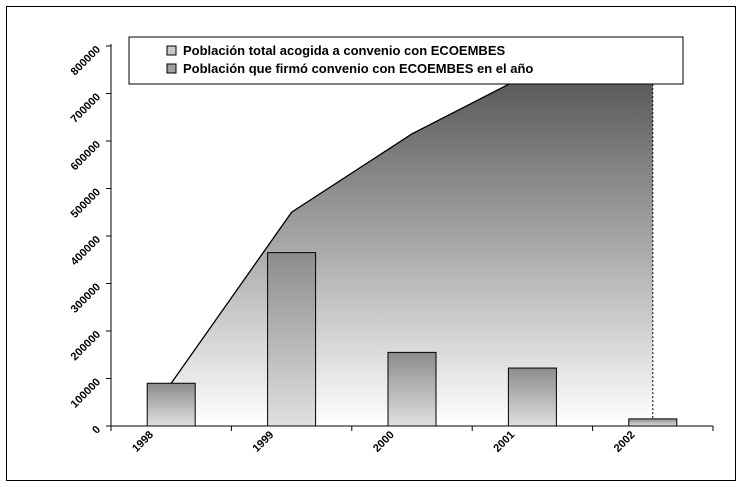 The width and height of the screenshot is (744, 487). Describe the element at coordinates (143, 442) in the screenshot. I see `x-tick-label: 1998` at that location.